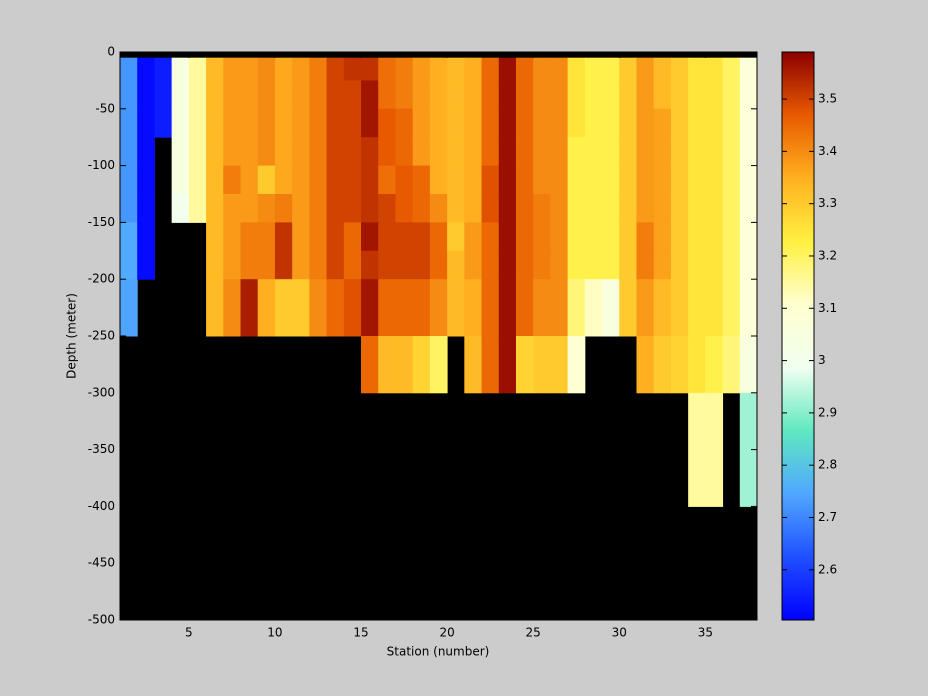  What do you see at coordinates (101, 279) in the screenshot?
I see `y-tick-label: -200` at bounding box center [101, 279].